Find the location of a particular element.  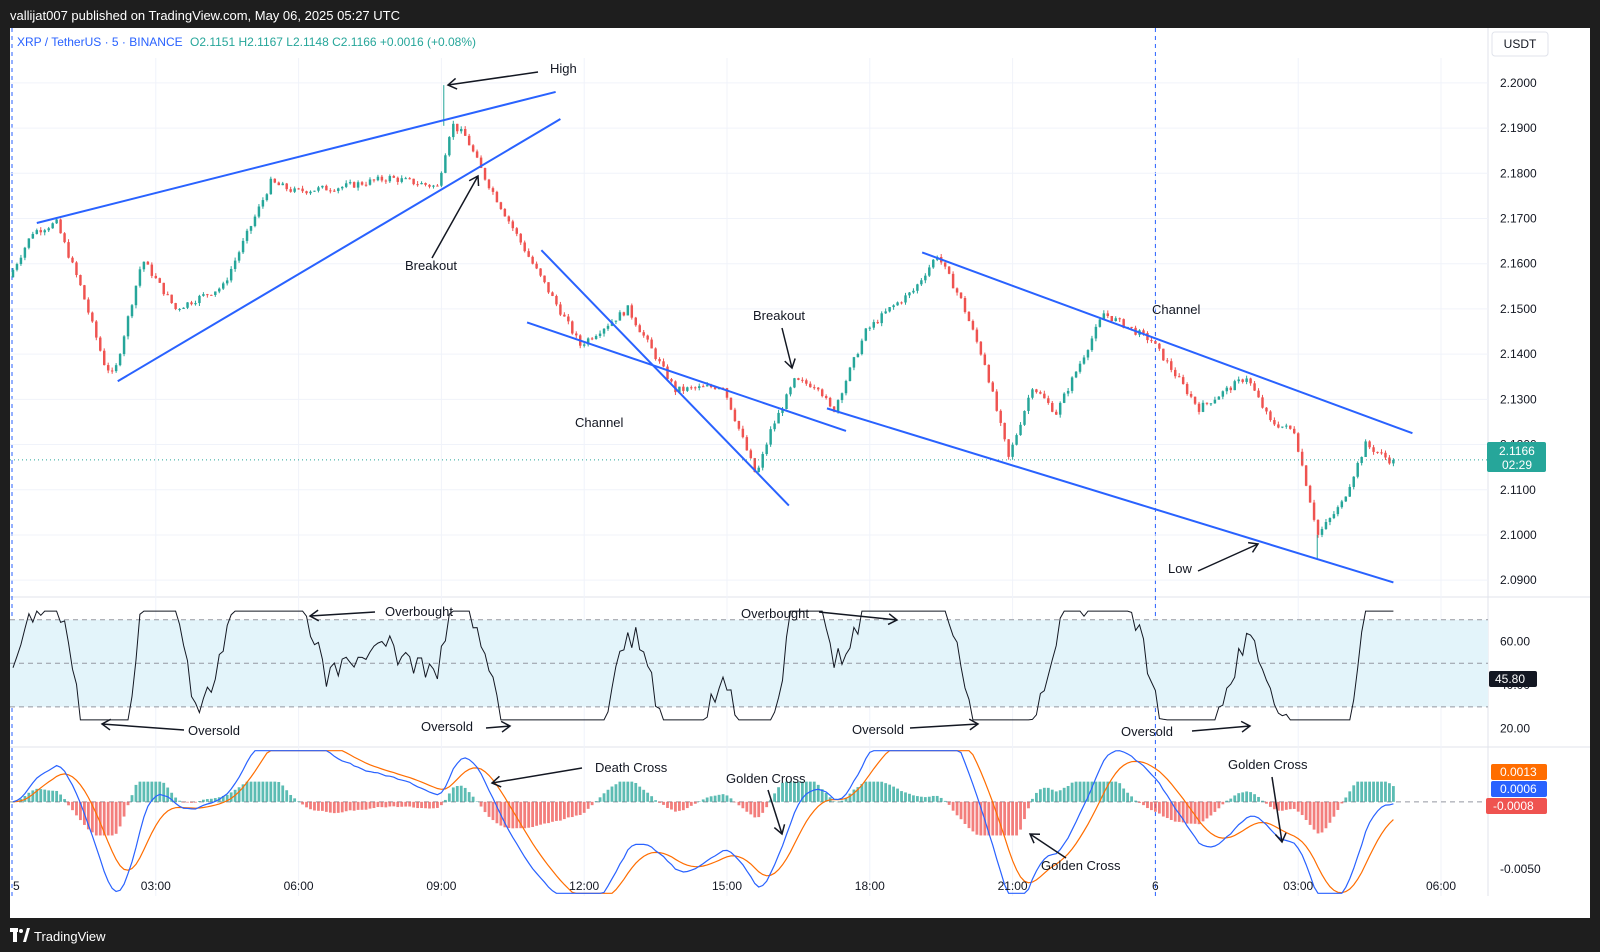

annotation-golden-cross: Golden Cross is located at coordinates (1268, 764).